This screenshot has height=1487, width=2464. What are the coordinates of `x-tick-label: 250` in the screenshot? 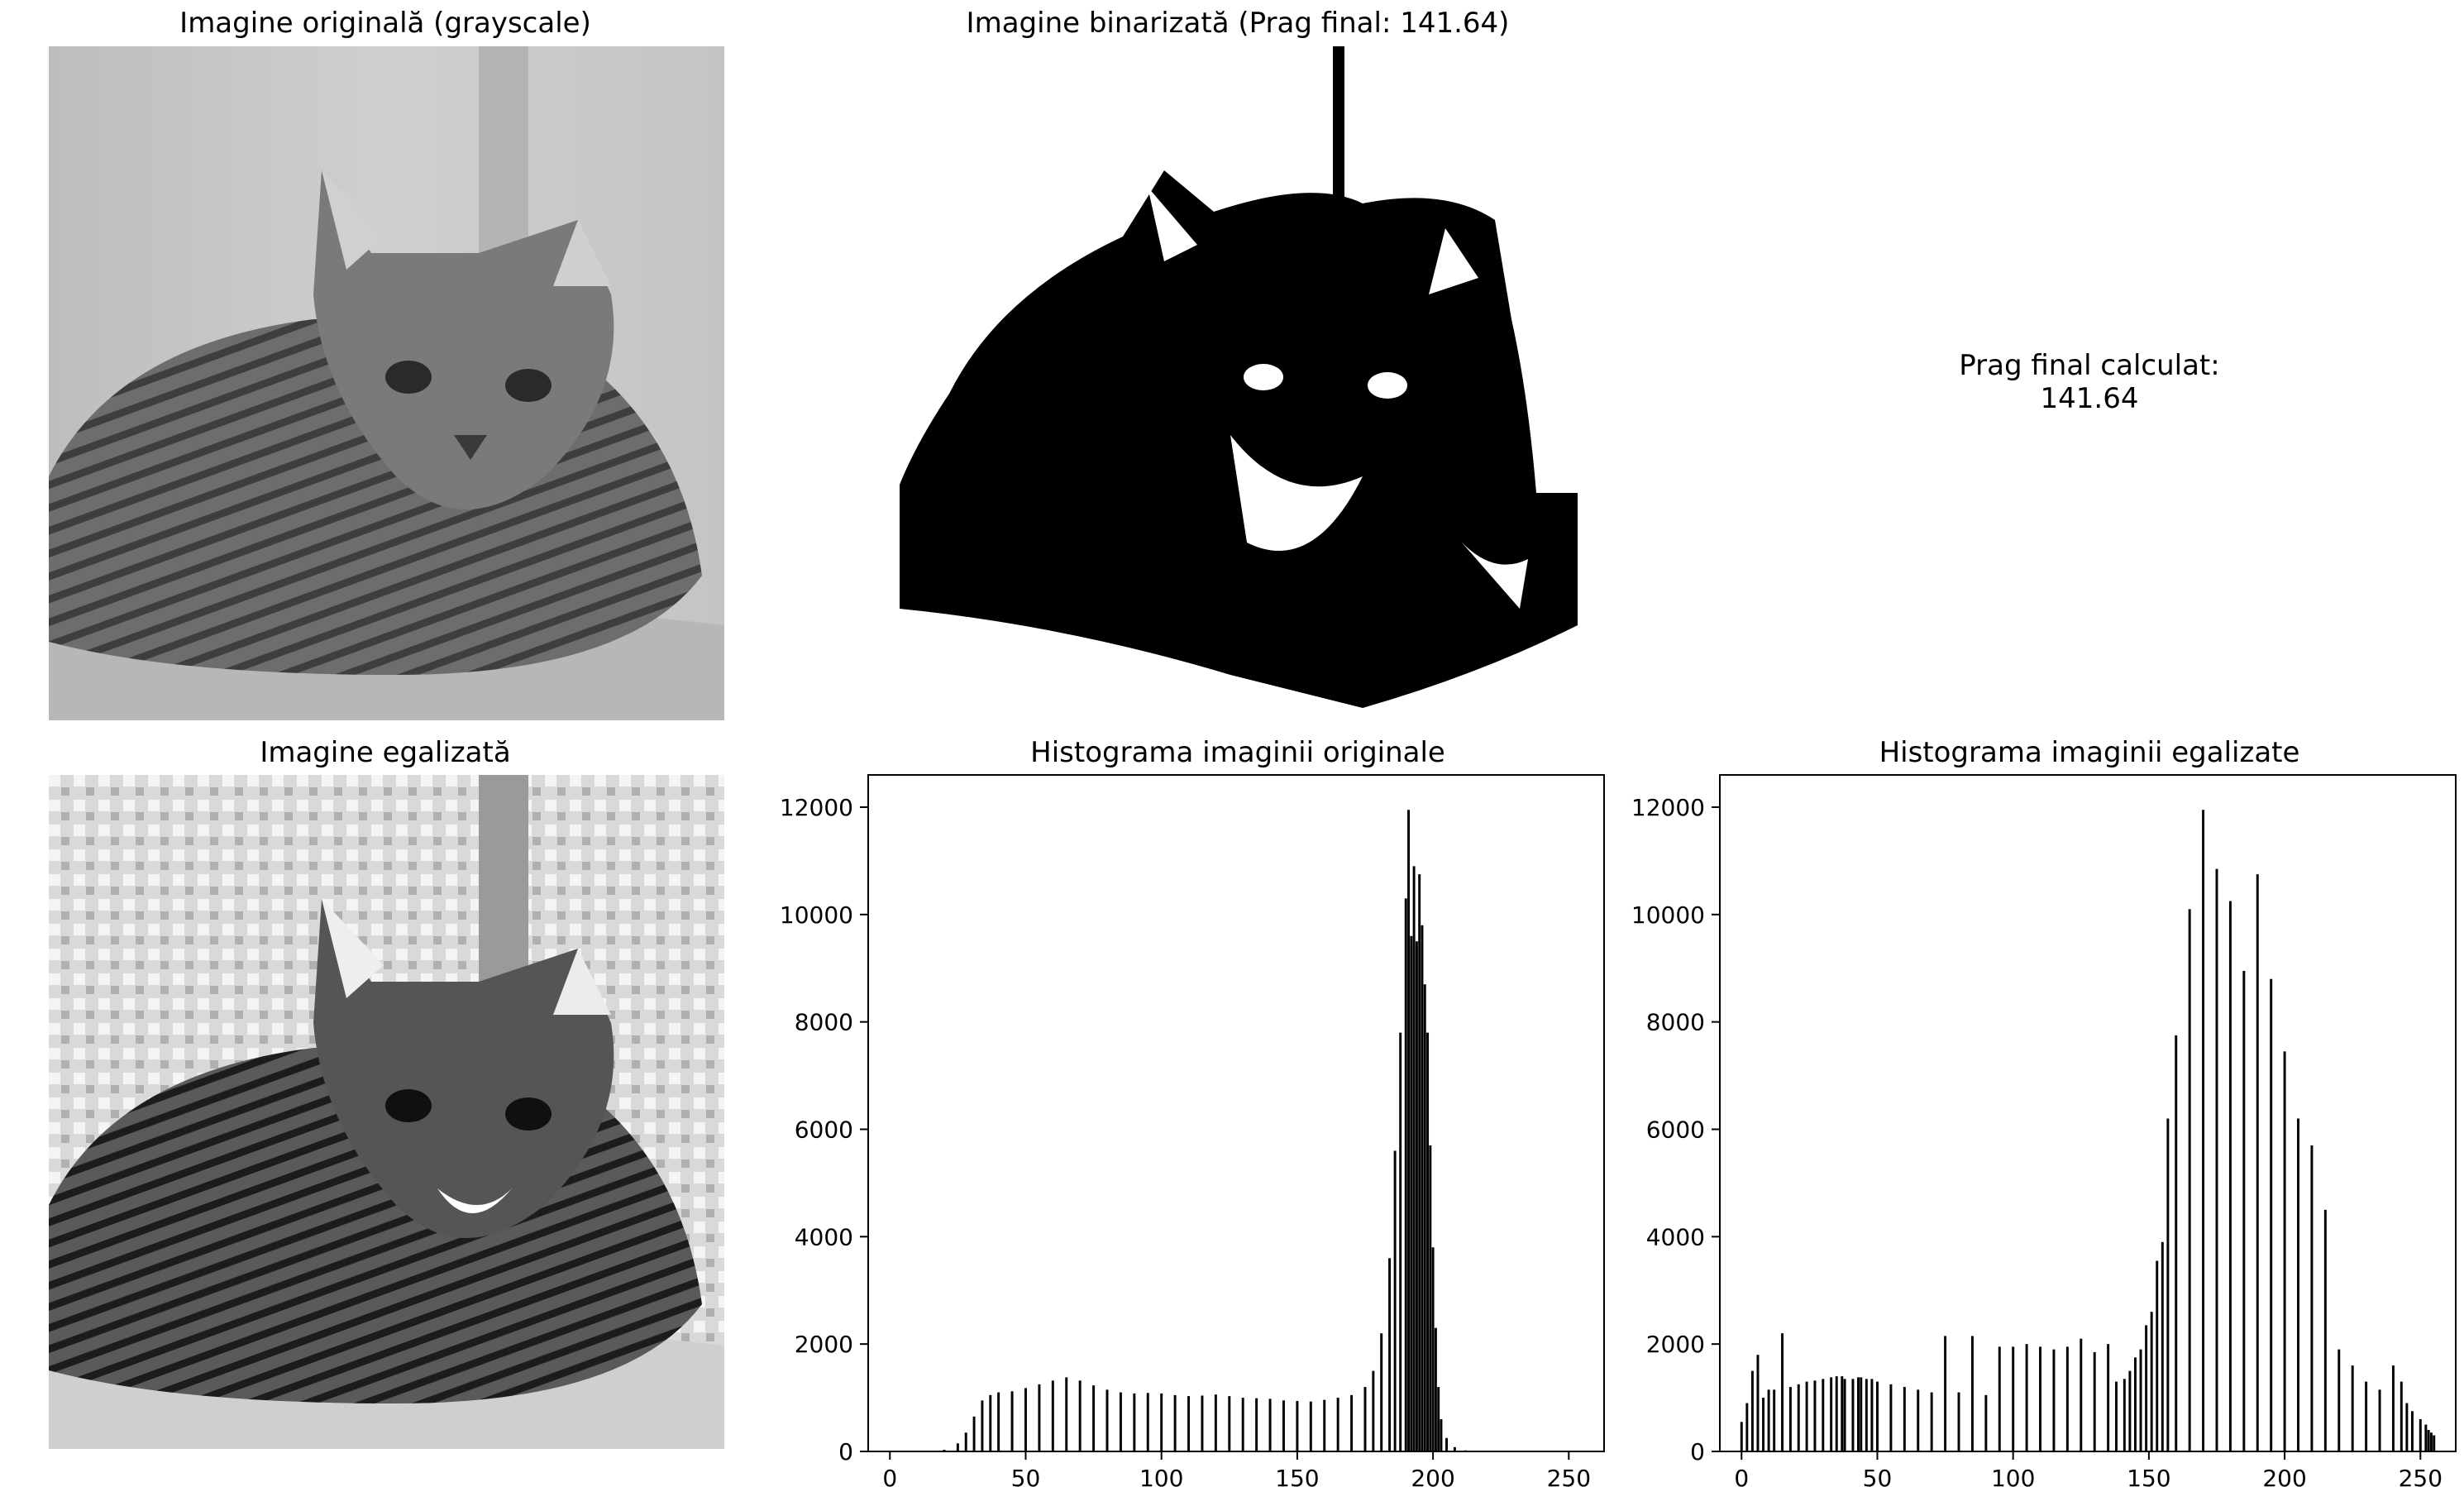 It's located at (1569, 1476).